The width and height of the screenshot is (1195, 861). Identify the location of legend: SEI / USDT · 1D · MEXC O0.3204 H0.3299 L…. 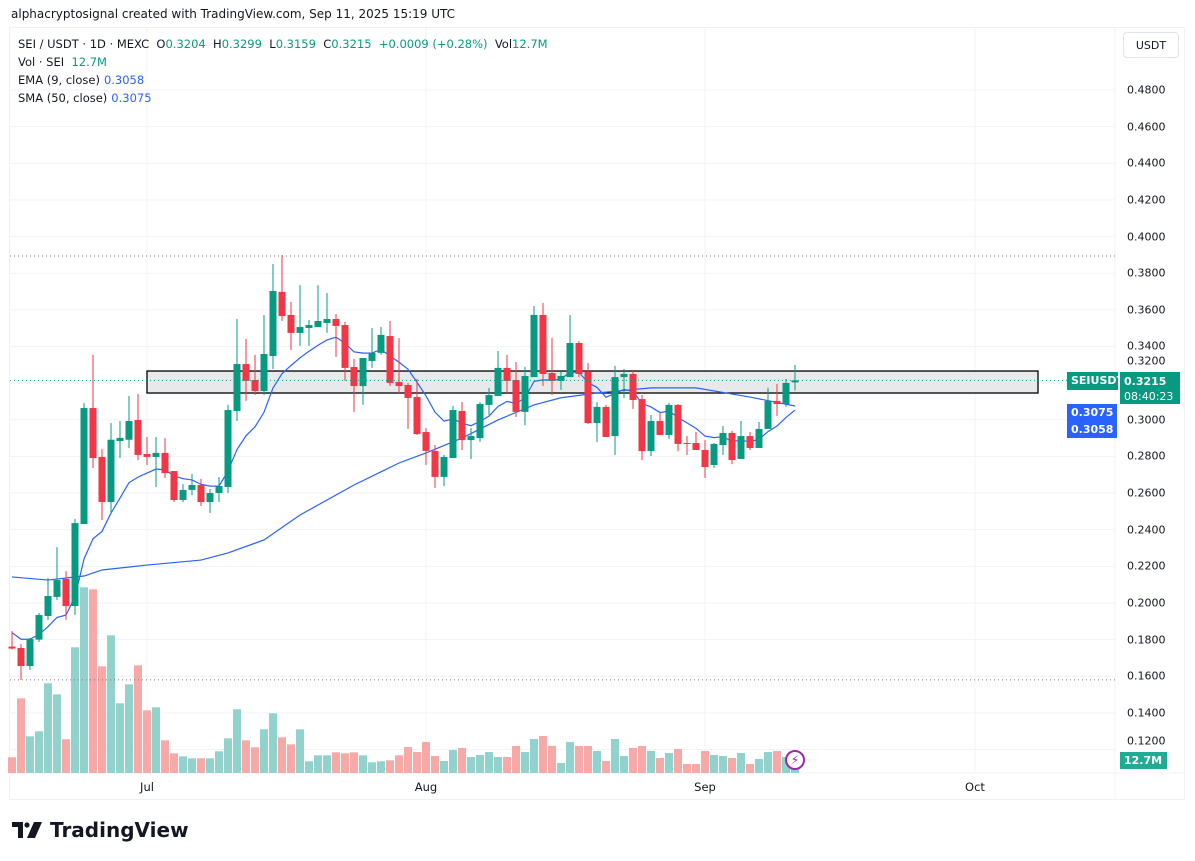
(283, 71).